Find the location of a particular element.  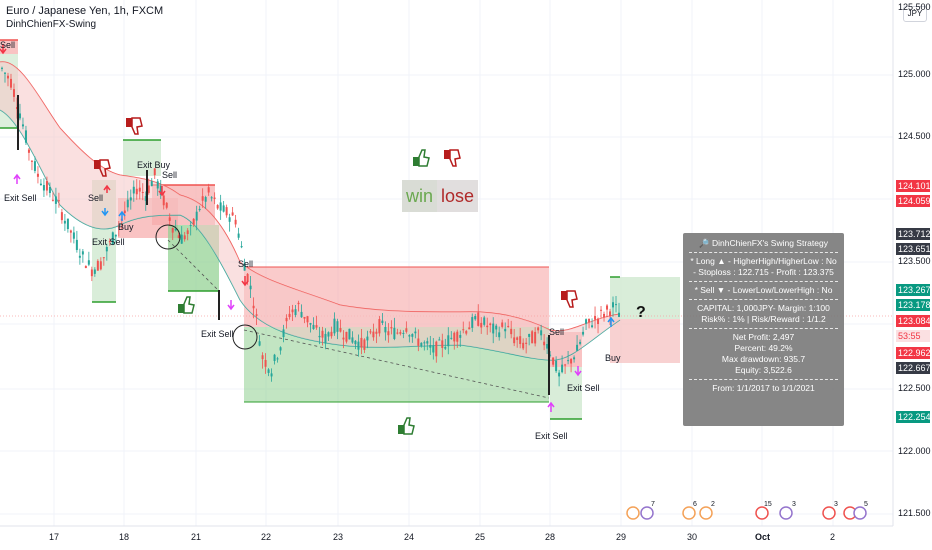

event-count: 7 is located at coordinates (653, 504).